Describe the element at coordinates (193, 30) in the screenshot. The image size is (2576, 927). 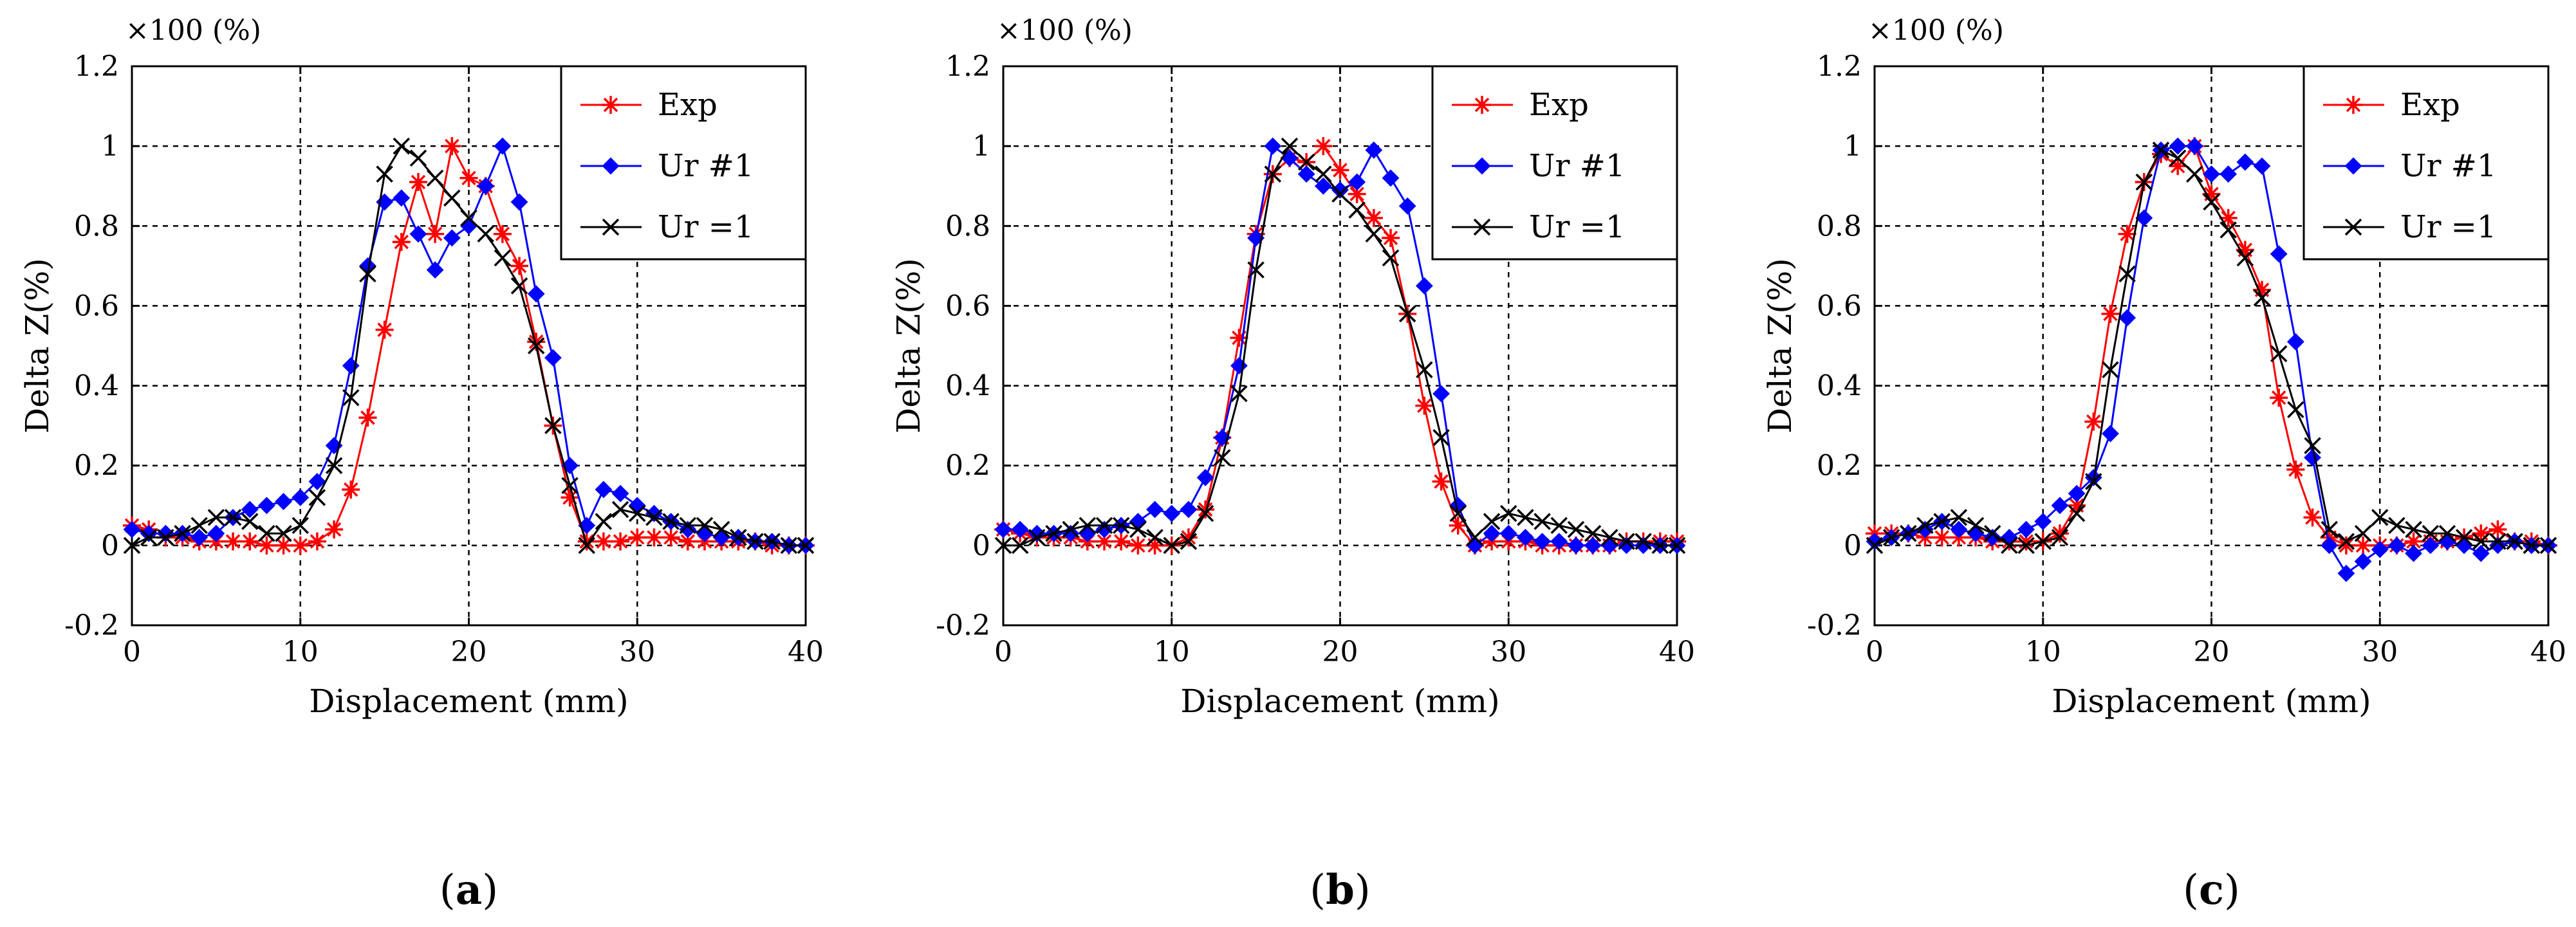
I see `y-scale-note: ×100 (%)` at that location.